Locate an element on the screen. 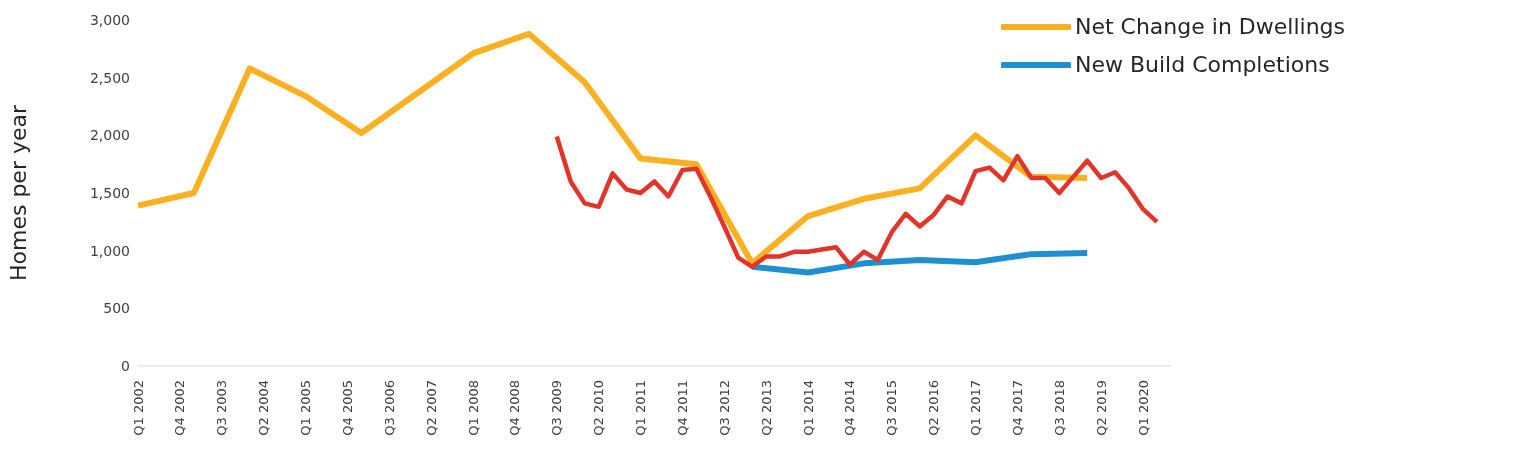 The width and height of the screenshot is (1523, 469). y-tick-label: 1,500 is located at coordinates (109, 192).